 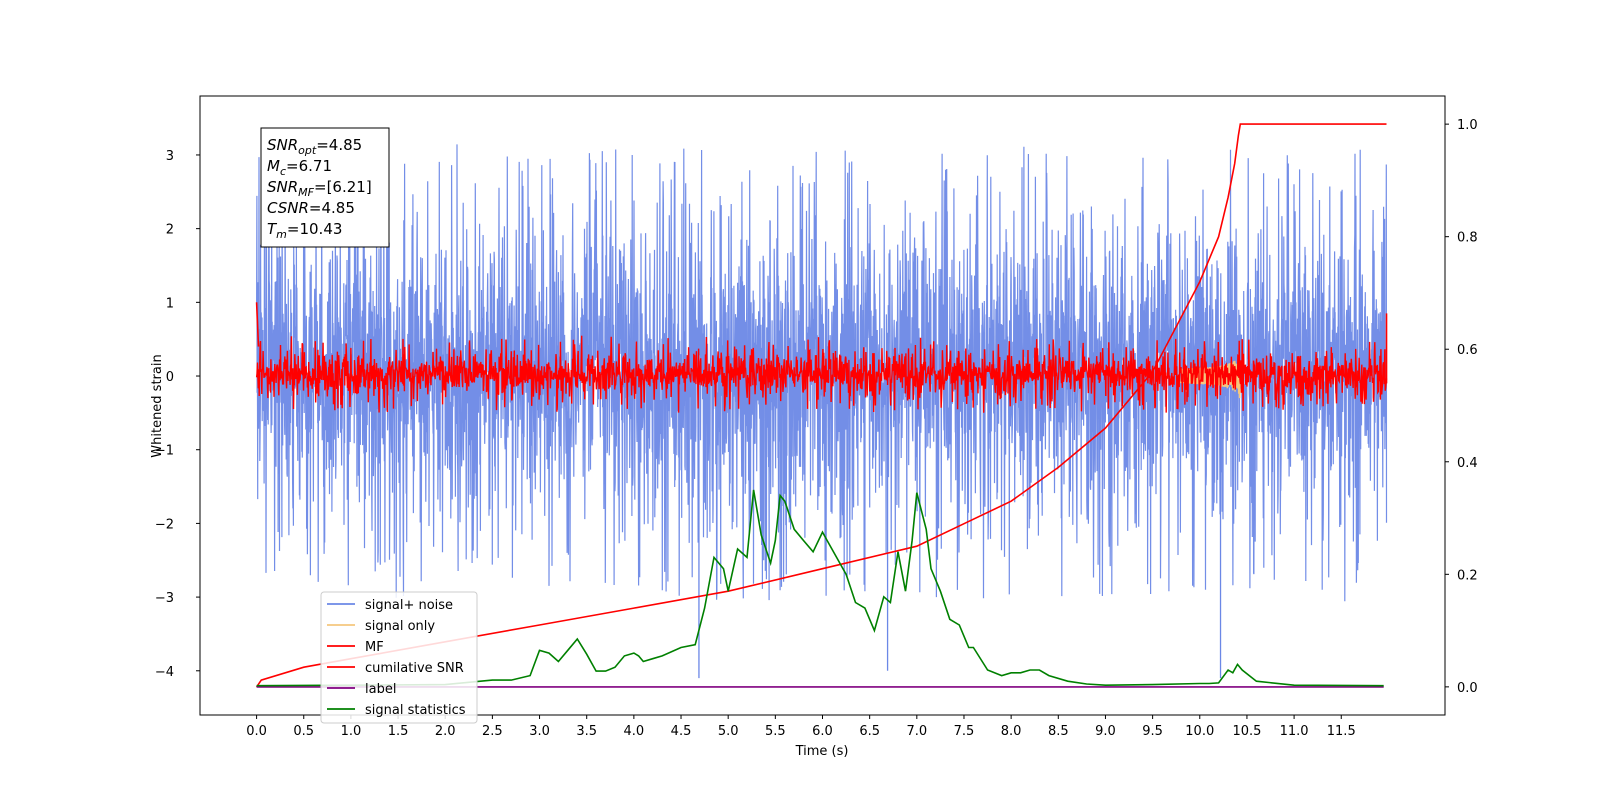 I want to click on x-tick-label: 8.0, so click(x=1011, y=731).